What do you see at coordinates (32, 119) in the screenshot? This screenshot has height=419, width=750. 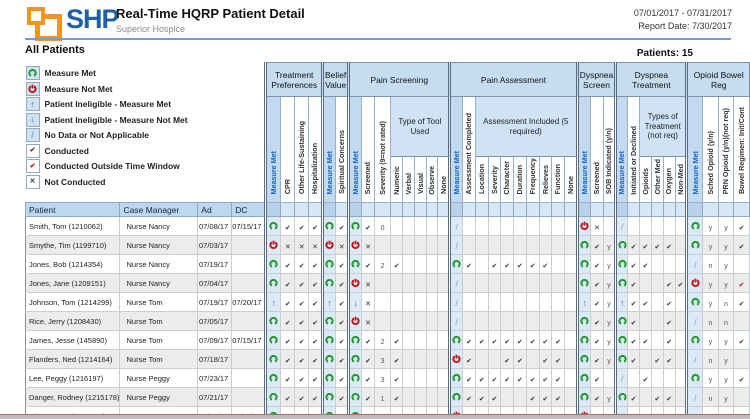 I see `ineligible-not-met-icon: ↓` at bounding box center [32, 119].